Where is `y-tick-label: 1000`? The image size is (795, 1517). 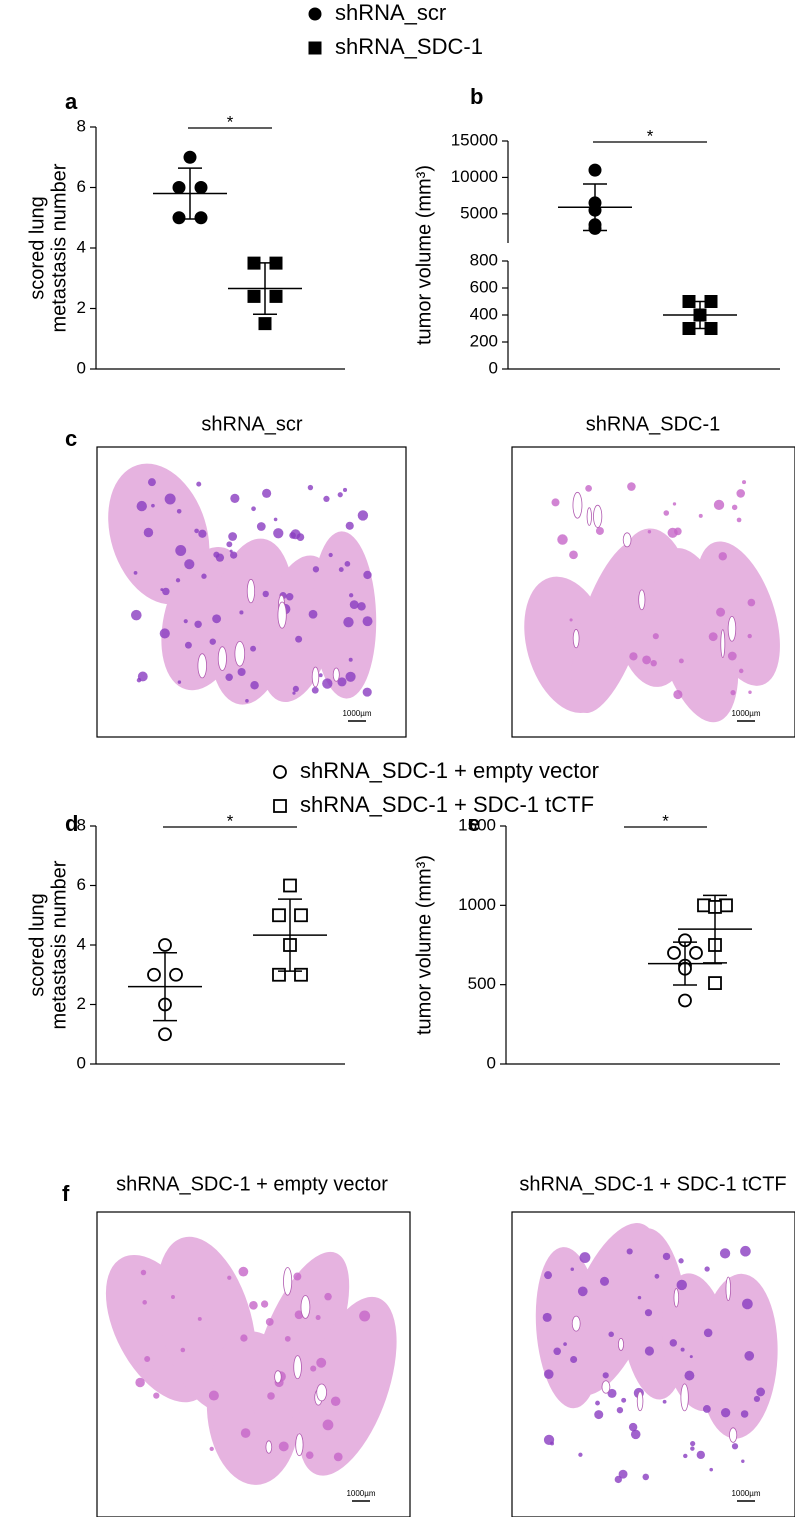
y-tick-label: 1000 is located at coordinates (477, 904).